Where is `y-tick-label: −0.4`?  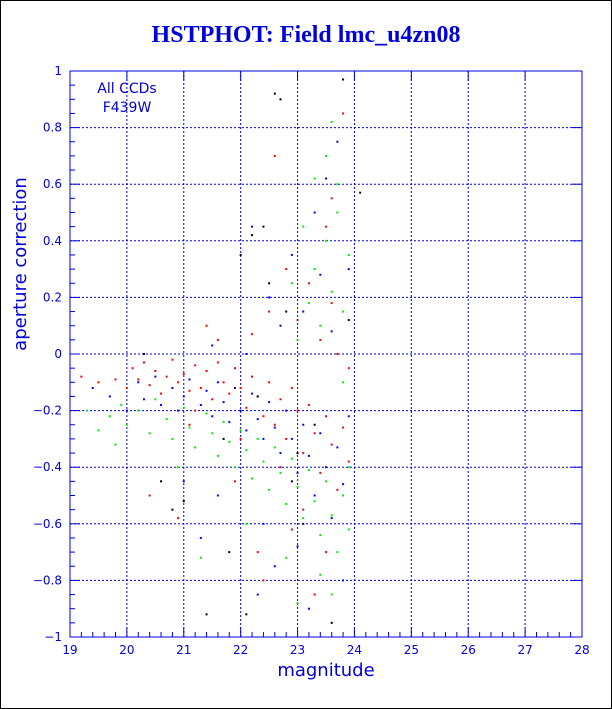
y-tick-label: −0.4 is located at coordinates (47, 467).